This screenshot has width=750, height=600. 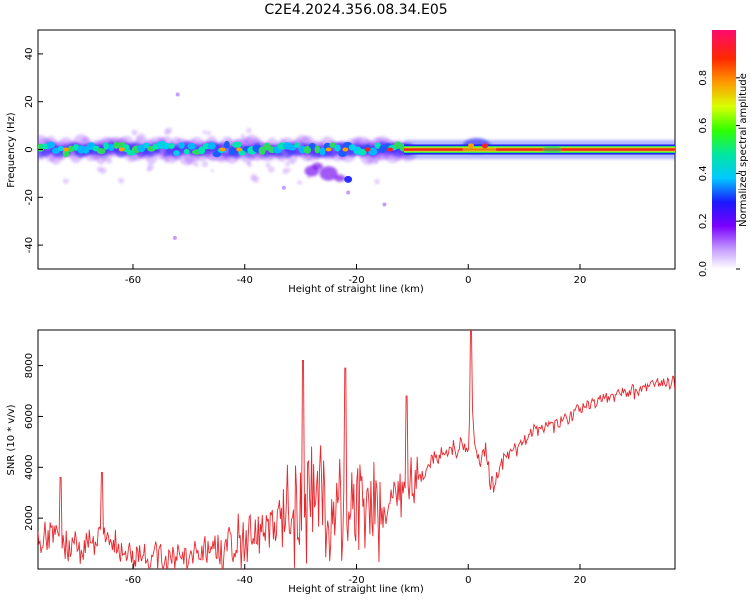 What do you see at coordinates (29, 467) in the screenshot?
I see `snr-y-tick-label: 4000` at bounding box center [29, 467].